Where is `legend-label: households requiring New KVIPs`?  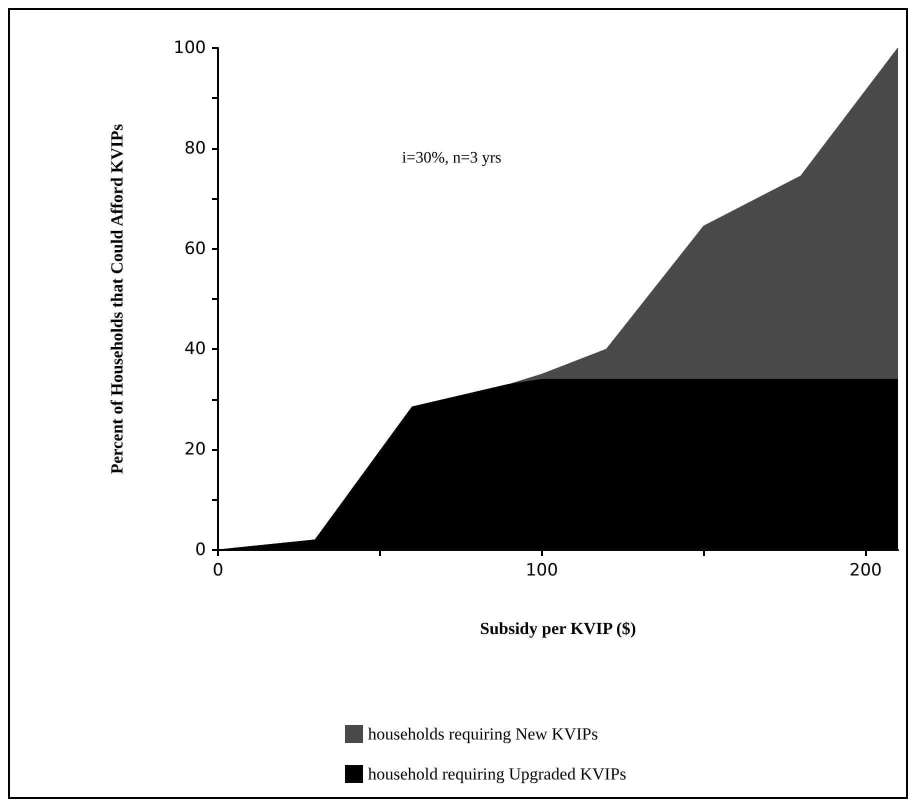 legend-label: households requiring New KVIPs is located at coordinates (483, 734).